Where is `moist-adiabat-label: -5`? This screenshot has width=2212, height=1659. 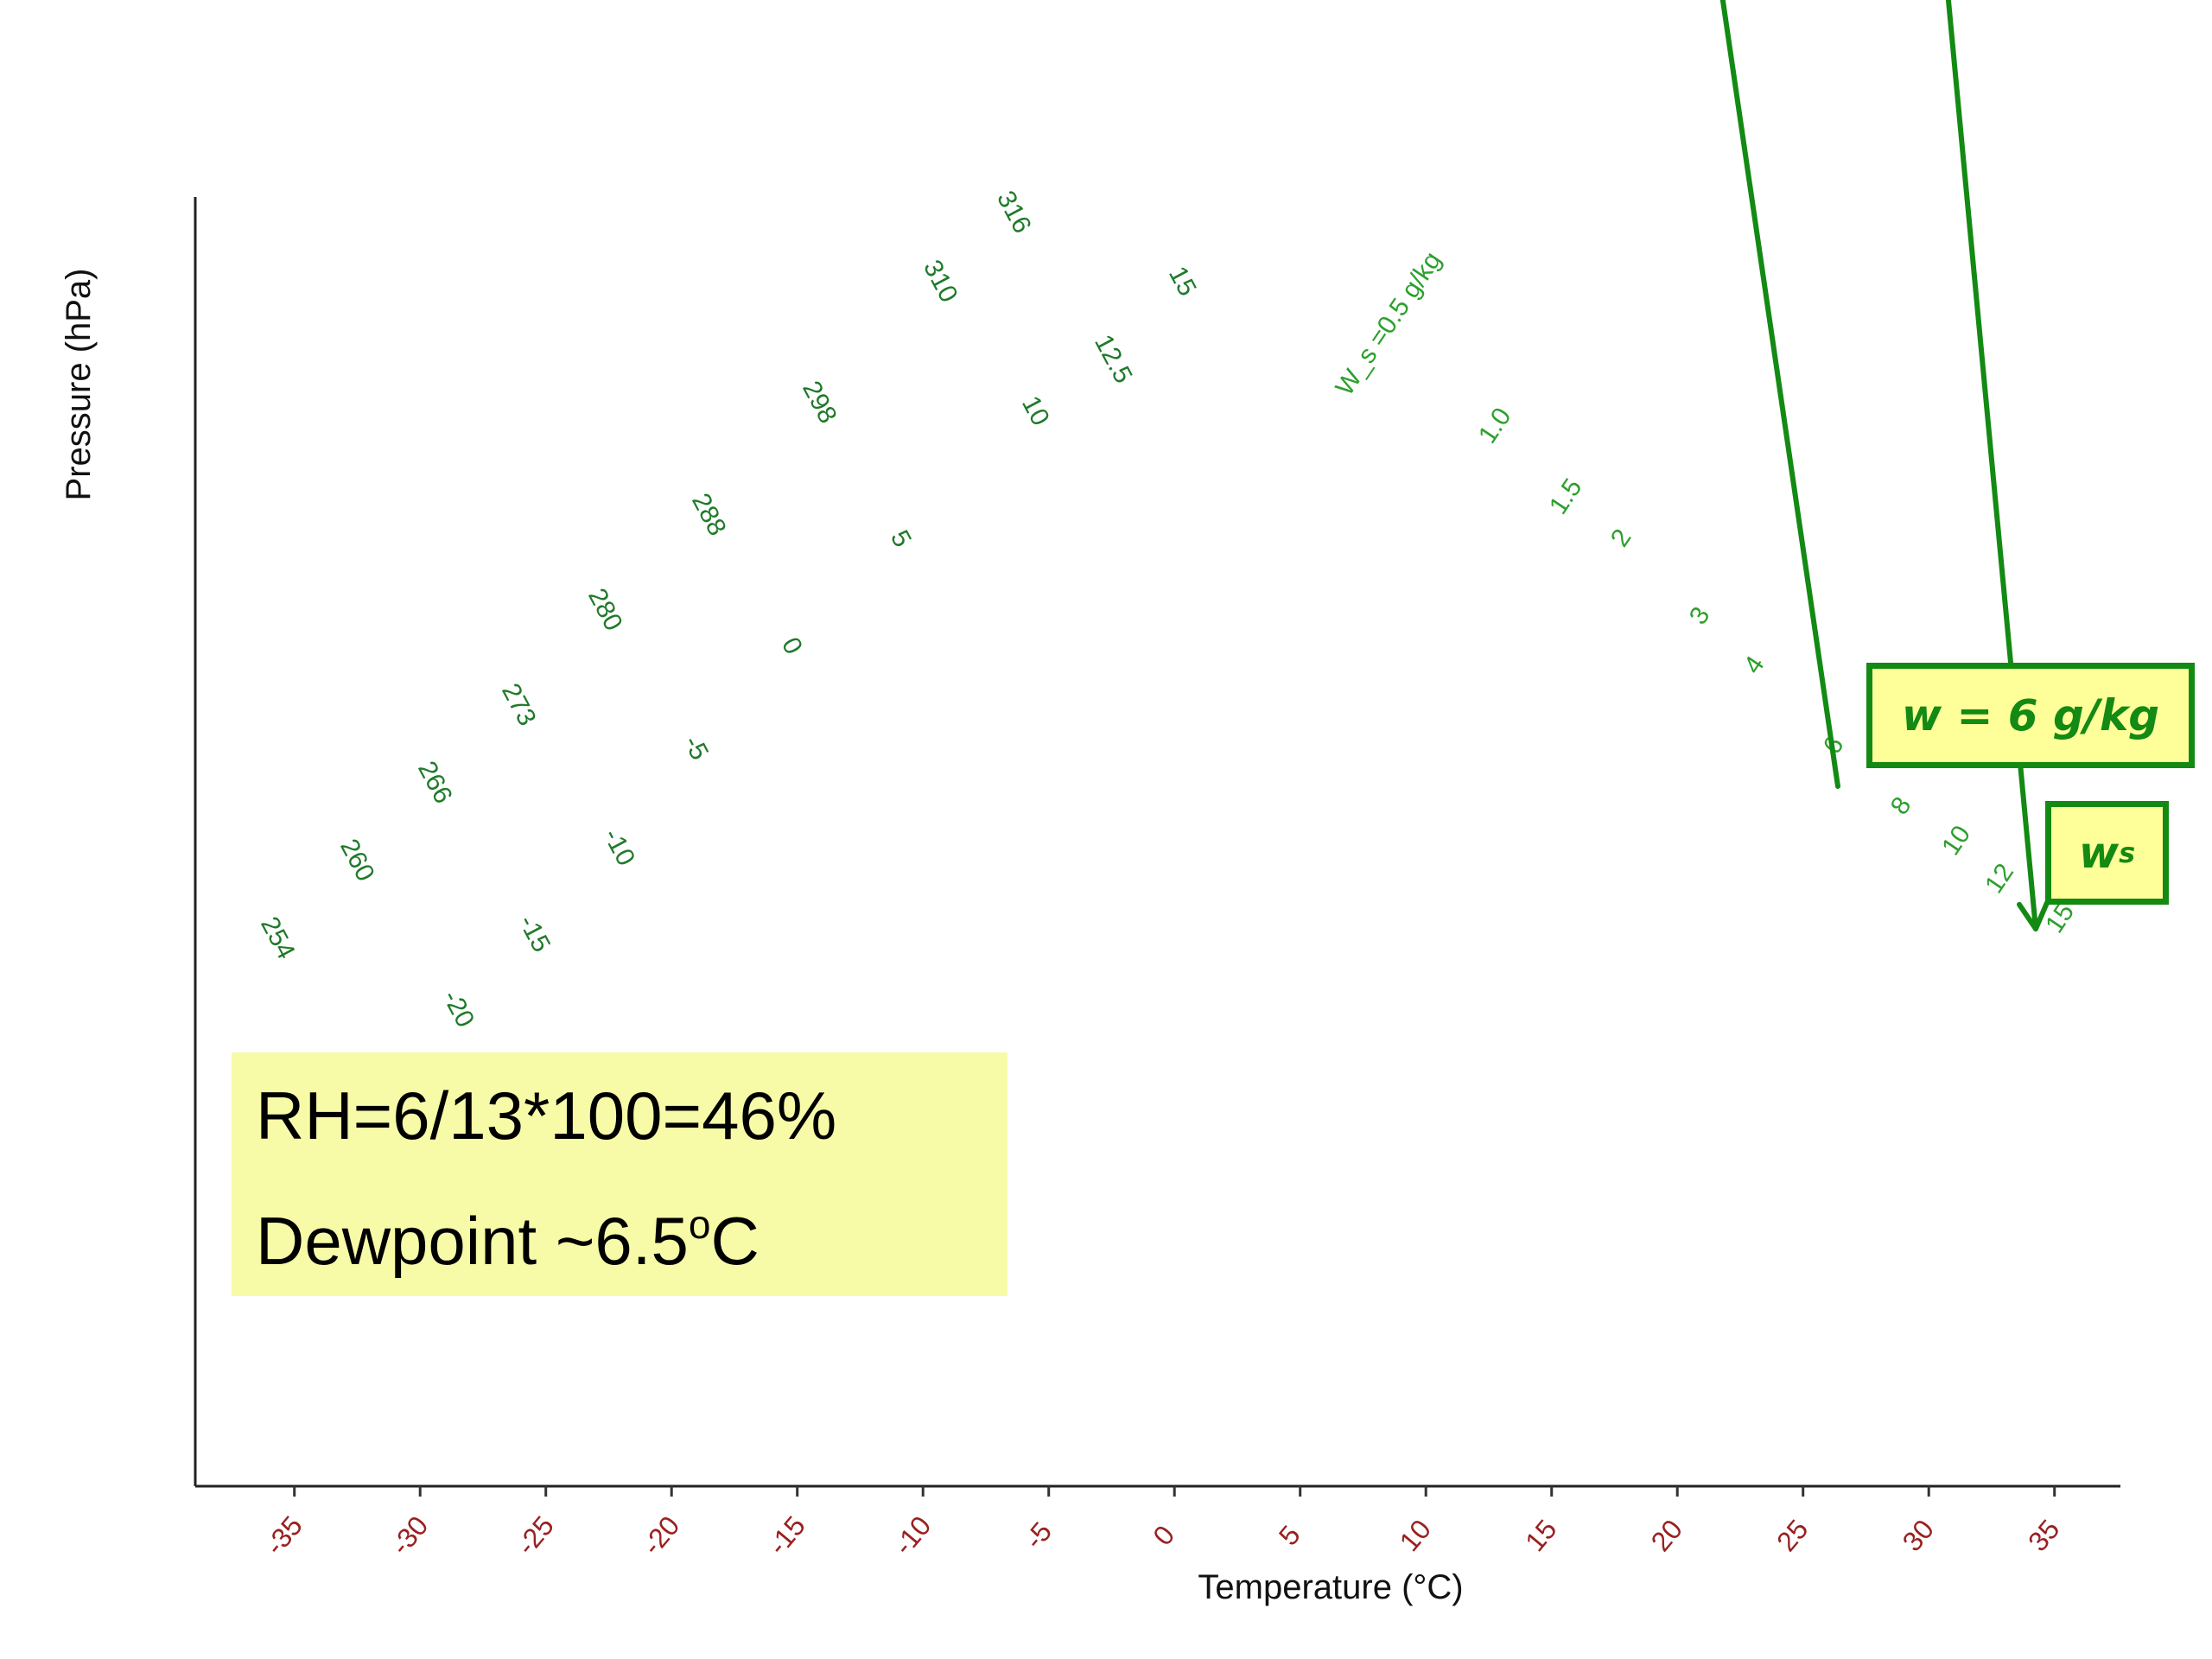
moist-adiabat-label: -5 is located at coordinates (696, 748).